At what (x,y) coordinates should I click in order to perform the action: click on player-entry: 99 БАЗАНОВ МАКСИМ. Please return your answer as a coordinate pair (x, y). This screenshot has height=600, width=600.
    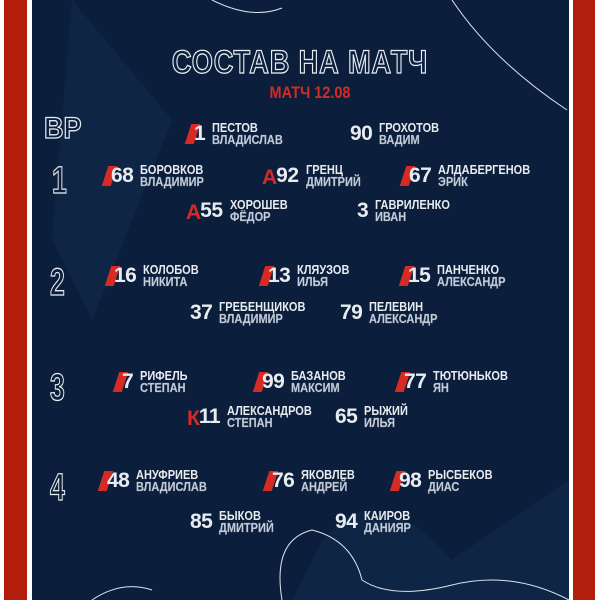
    Looking at the image, I should click on (303, 382).